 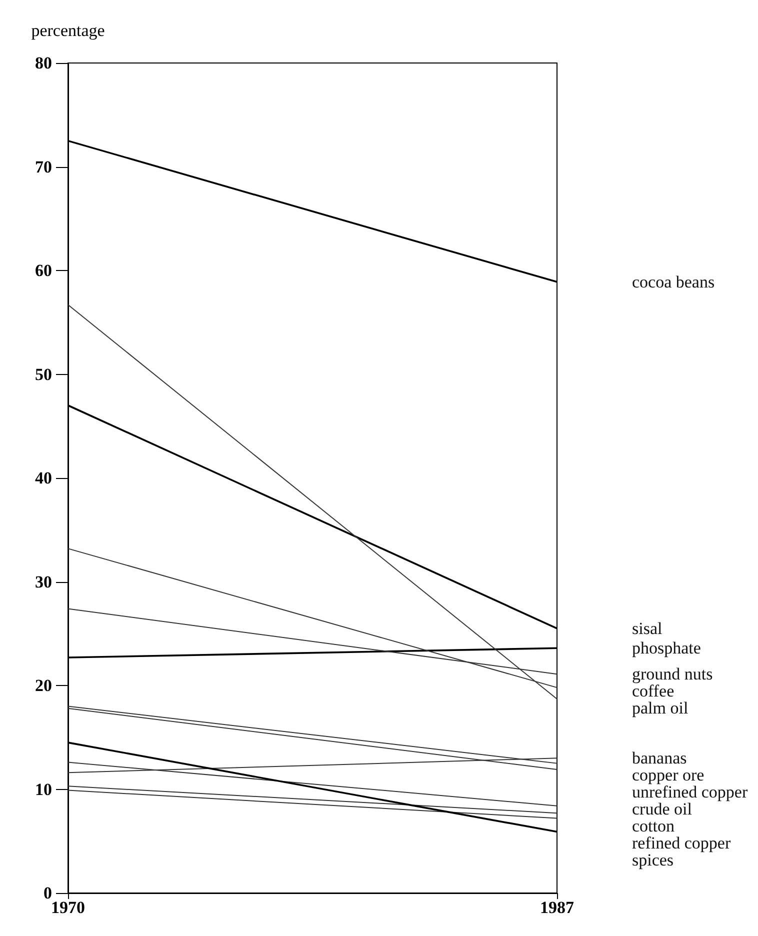 What do you see at coordinates (647, 628) in the screenshot?
I see `text: sisal` at bounding box center [647, 628].